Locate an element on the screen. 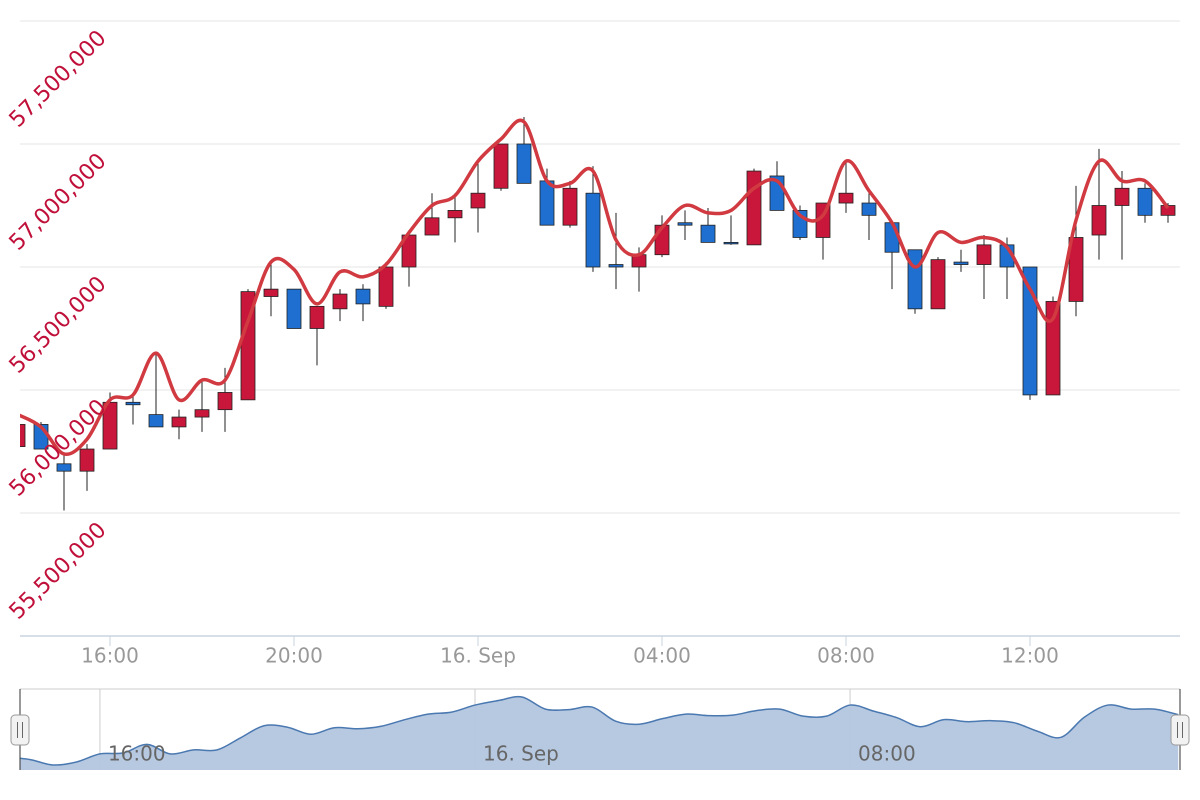 This screenshot has width=1200, height=800. y-tick-label: 56,000,000 is located at coordinates (58, 448).